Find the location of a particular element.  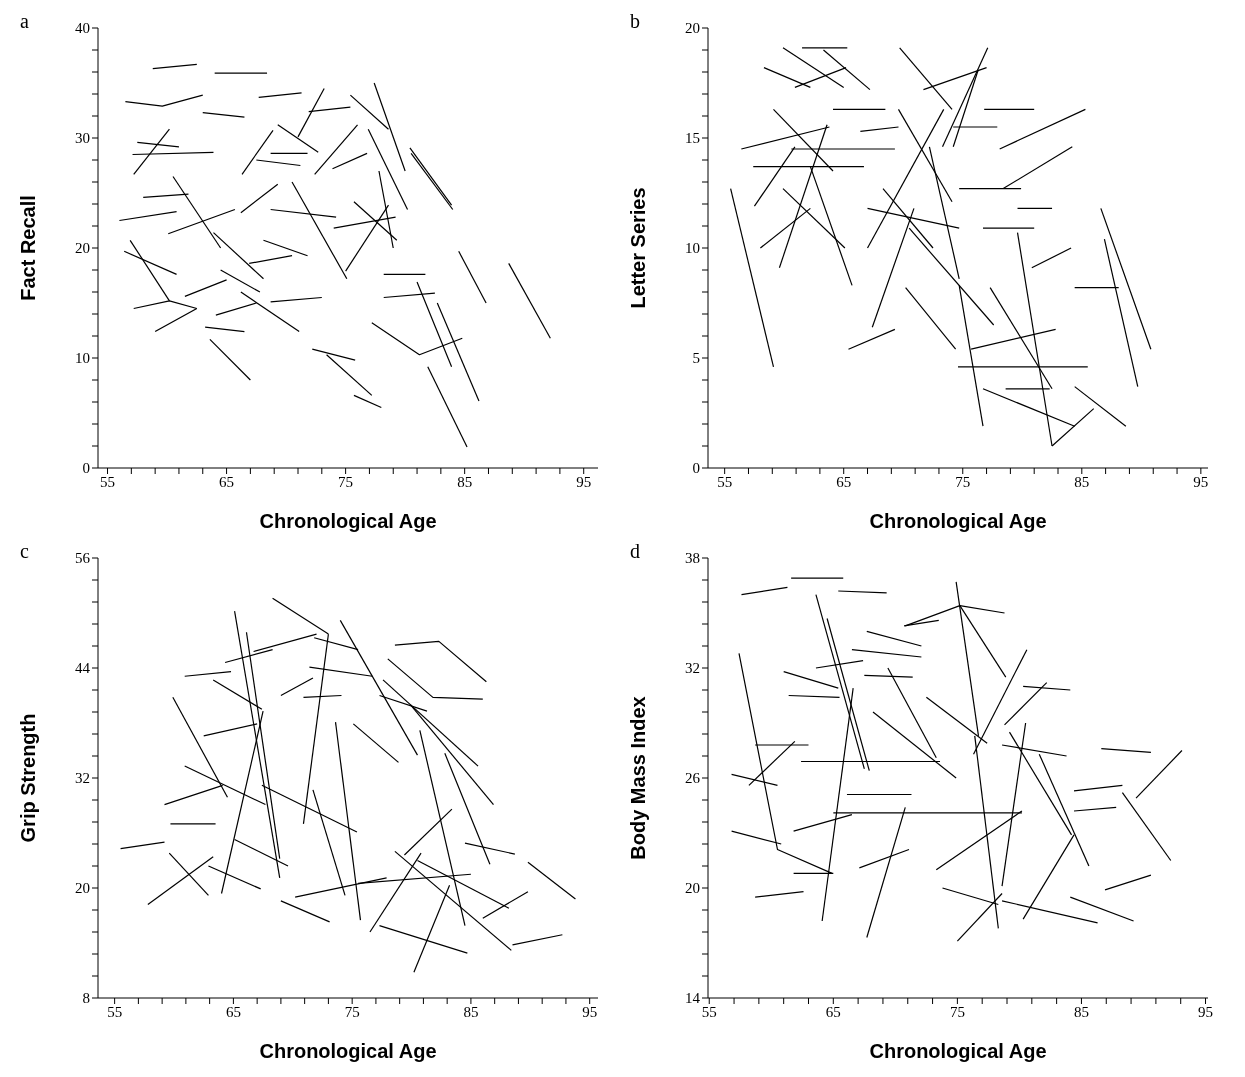

chart-title: b is located at coordinates (635, 21).